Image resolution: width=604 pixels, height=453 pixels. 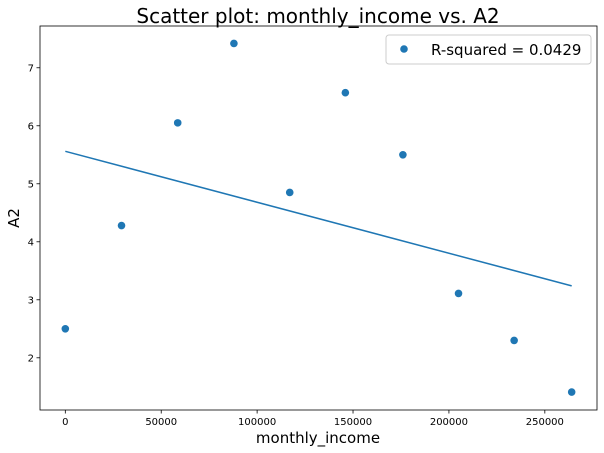 What do you see at coordinates (317, 16) in the screenshot?
I see `chart-title: Scatter plot: monthly_income vs. A2` at bounding box center [317, 16].